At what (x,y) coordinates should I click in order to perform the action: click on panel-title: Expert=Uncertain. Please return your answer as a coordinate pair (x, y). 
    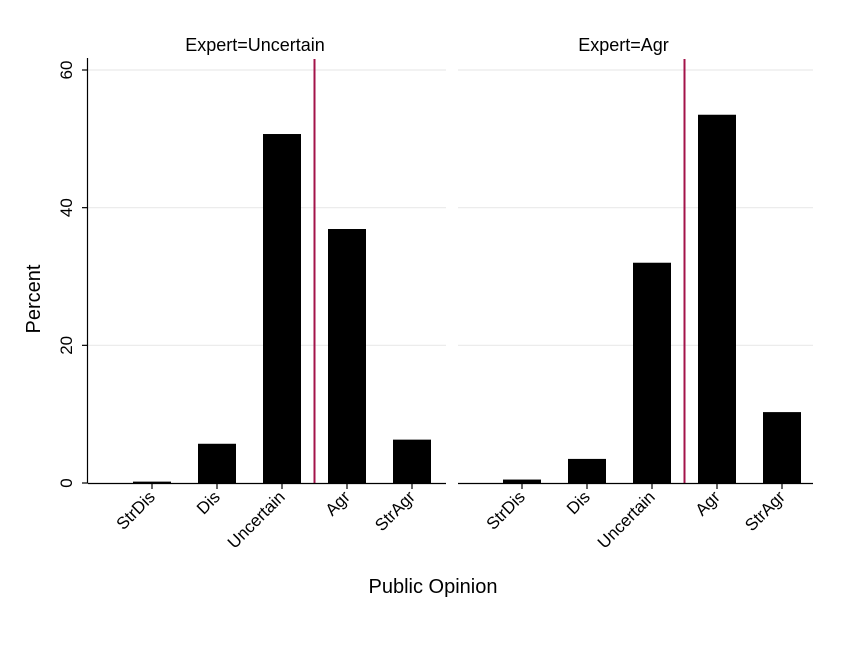
    Looking at the image, I should click on (255, 45).